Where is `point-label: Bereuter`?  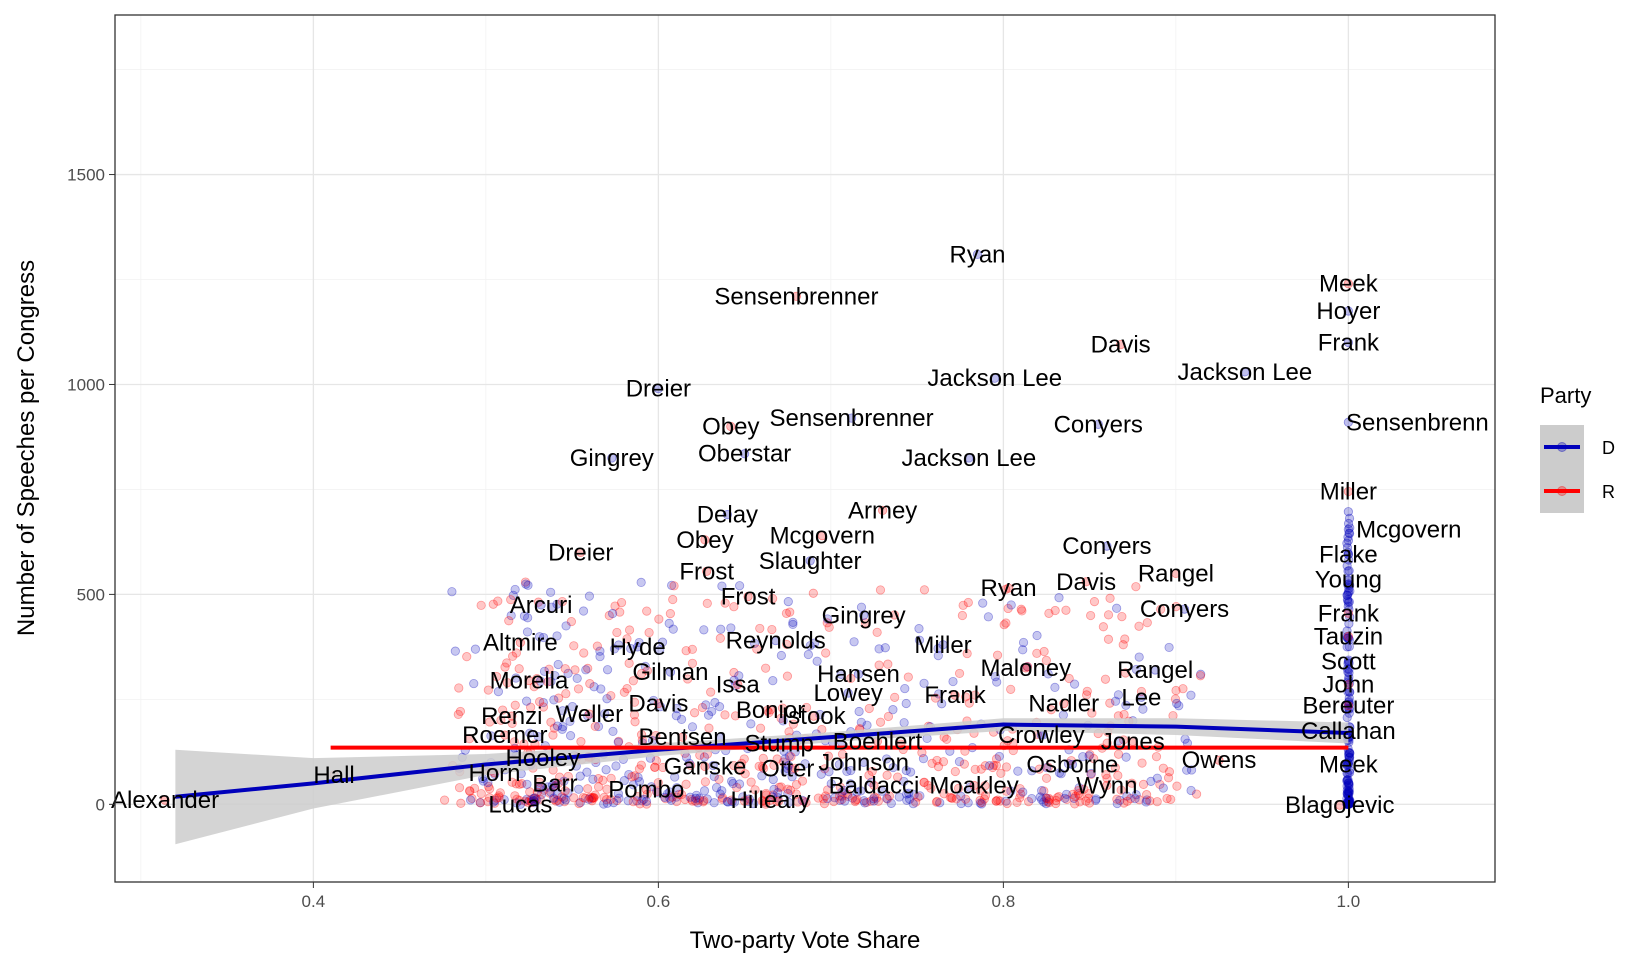
point-label: Bereuter is located at coordinates (1348, 706).